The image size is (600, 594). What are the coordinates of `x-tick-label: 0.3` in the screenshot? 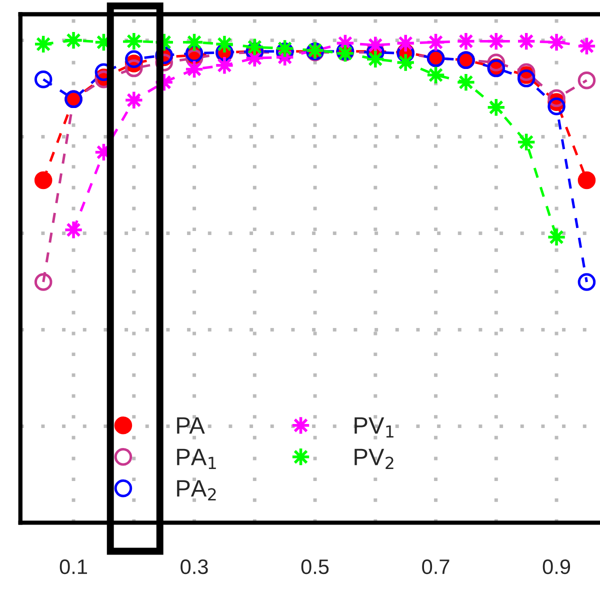 It's located at (194, 566).